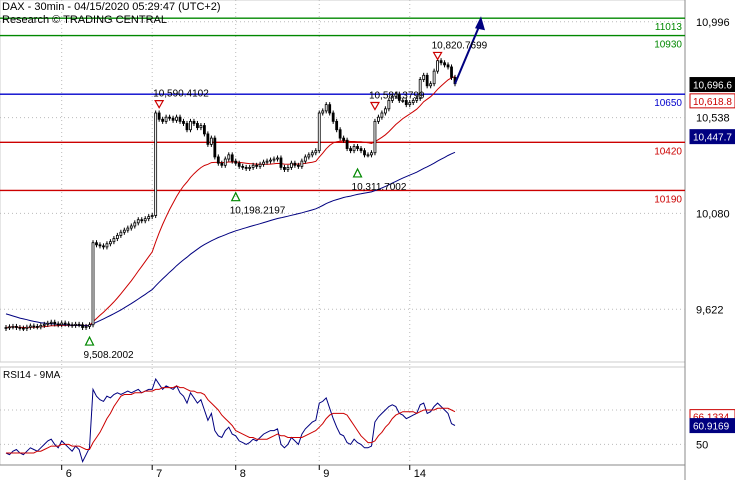  I want to click on level-label: 11013, so click(669, 27).